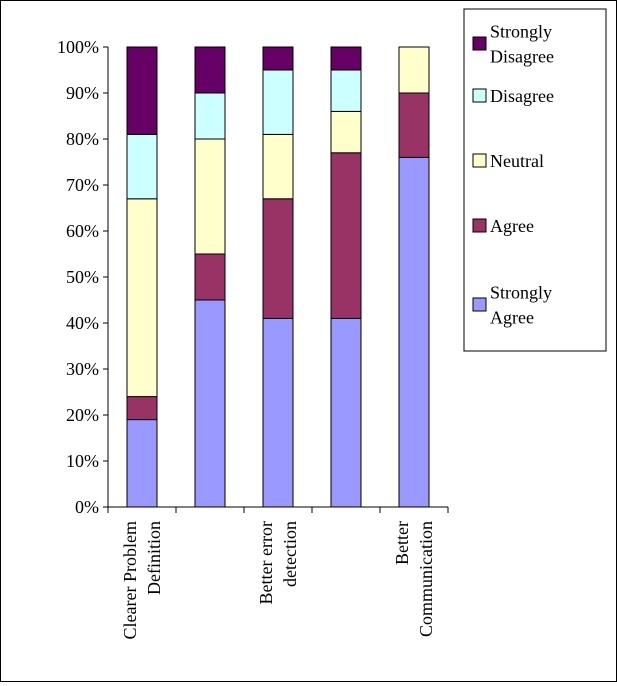 The height and width of the screenshot is (686, 617). What do you see at coordinates (82, 231) in the screenshot?
I see `y-tick-label: 60%` at bounding box center [82, 231].